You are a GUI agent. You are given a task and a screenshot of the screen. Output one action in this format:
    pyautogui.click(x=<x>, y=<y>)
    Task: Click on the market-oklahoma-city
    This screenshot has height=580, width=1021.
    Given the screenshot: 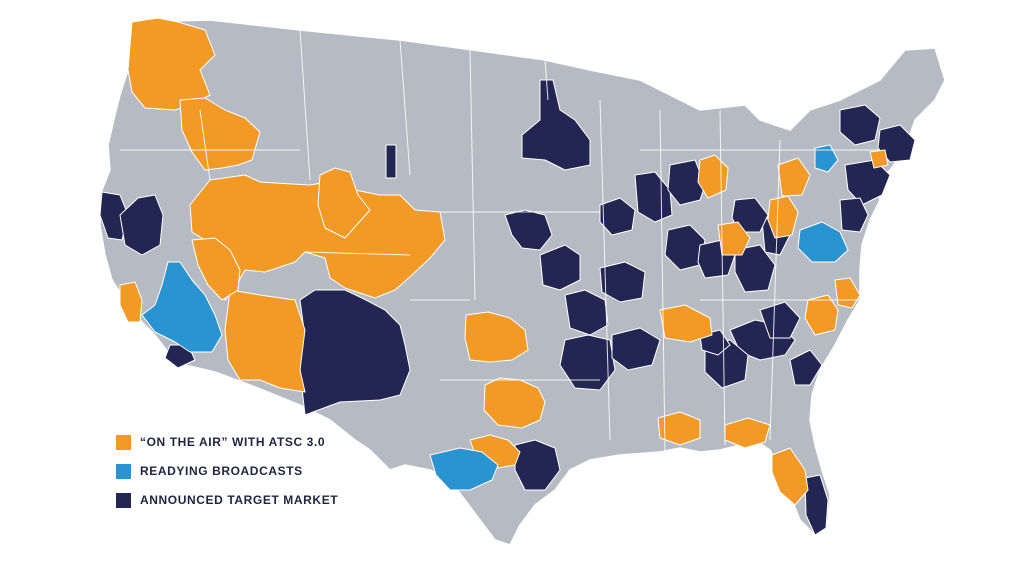 What is the action you would take?
    pyautogui.click(x=496, y=337)
    